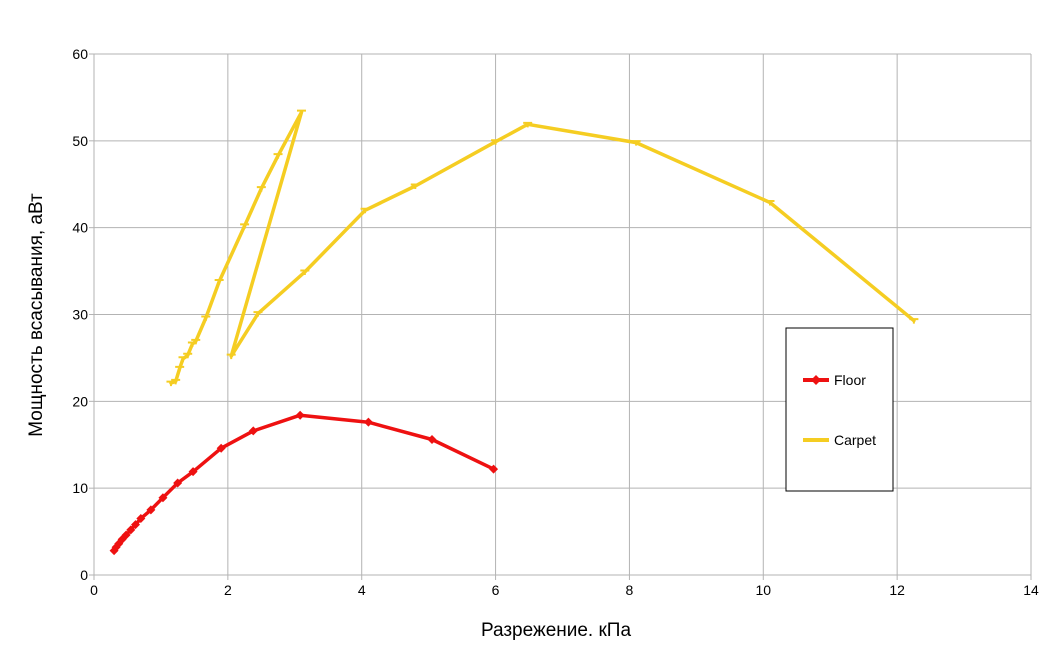 The width and height of the screenshot is (1047, 672). Describe the element at coordinates (897, 590) in the screenshot. I see `x-tick-label: 12` at that location.